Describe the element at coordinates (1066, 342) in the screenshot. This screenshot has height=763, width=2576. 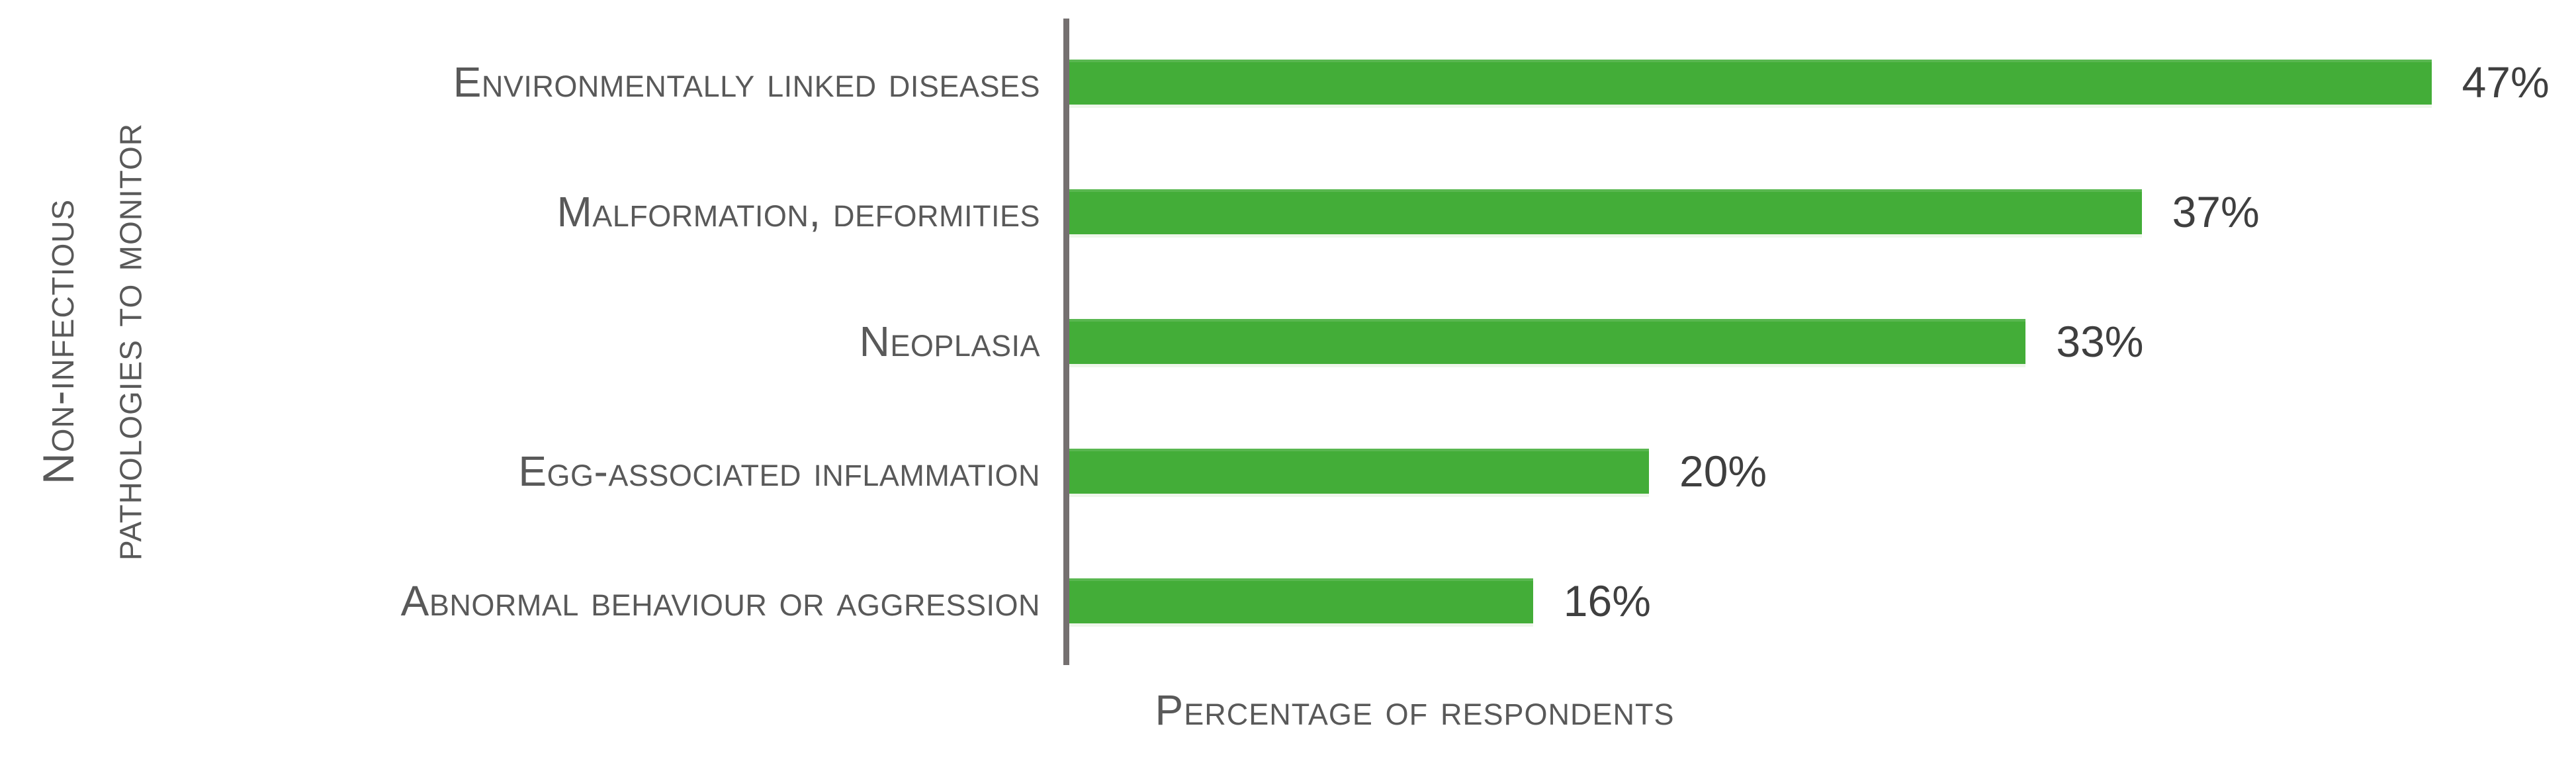
I see `y-axis-line` at that location.